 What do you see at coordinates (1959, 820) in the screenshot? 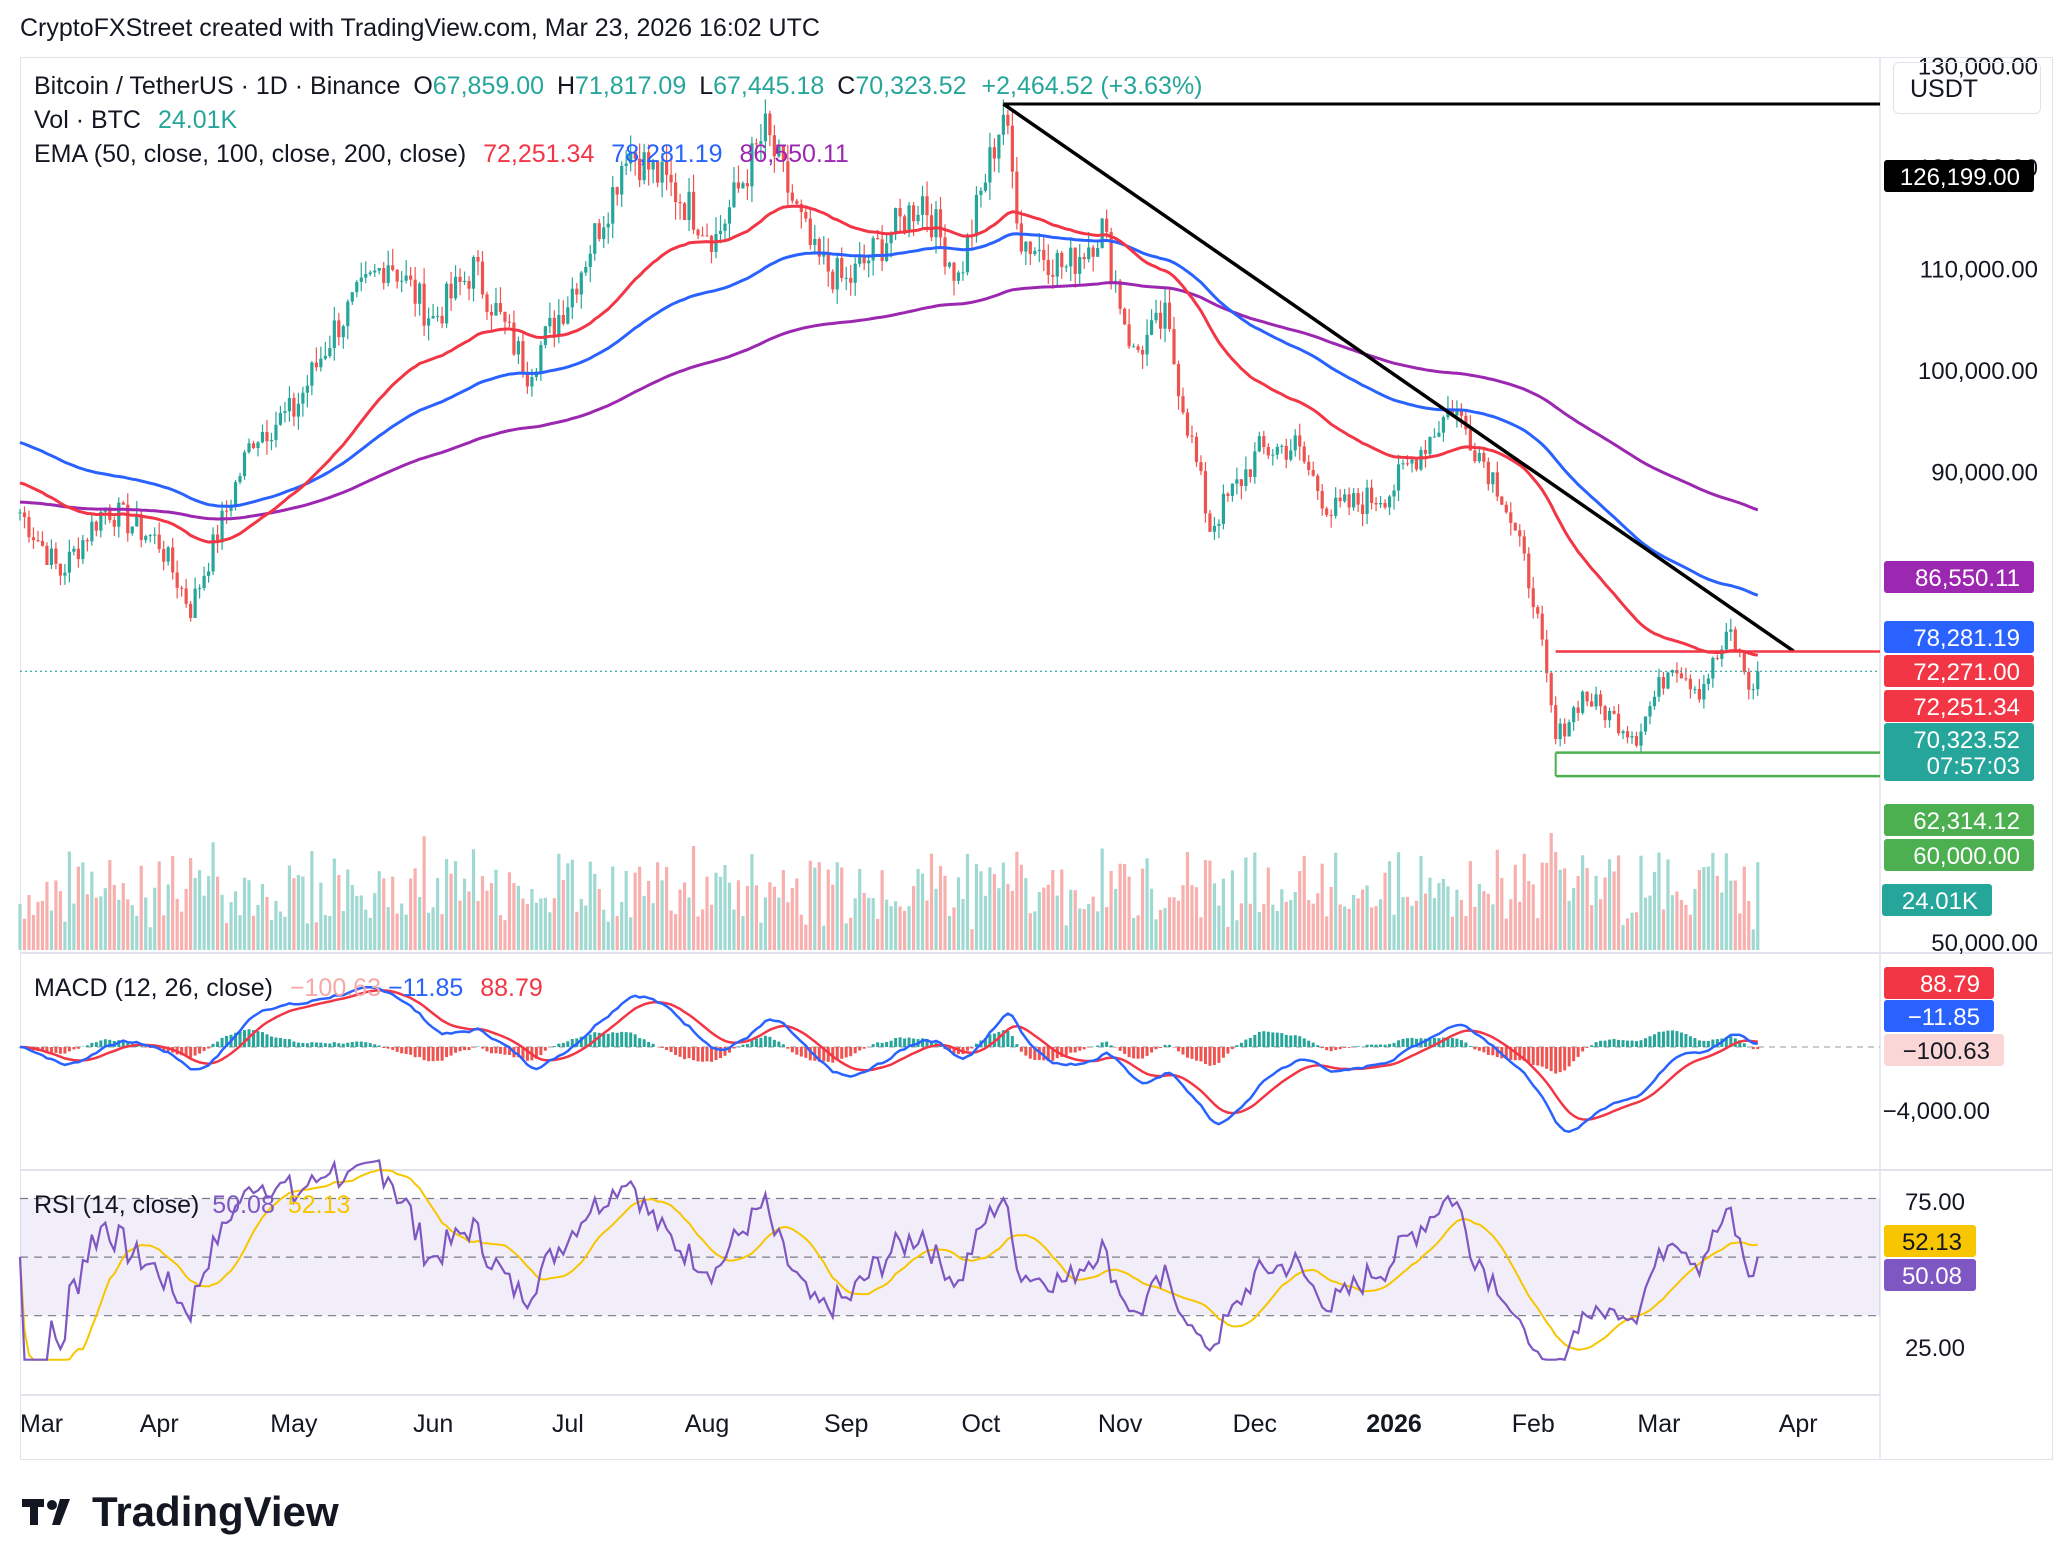
I see `badge-support-1-bg` at bounding box center [1959, 820].